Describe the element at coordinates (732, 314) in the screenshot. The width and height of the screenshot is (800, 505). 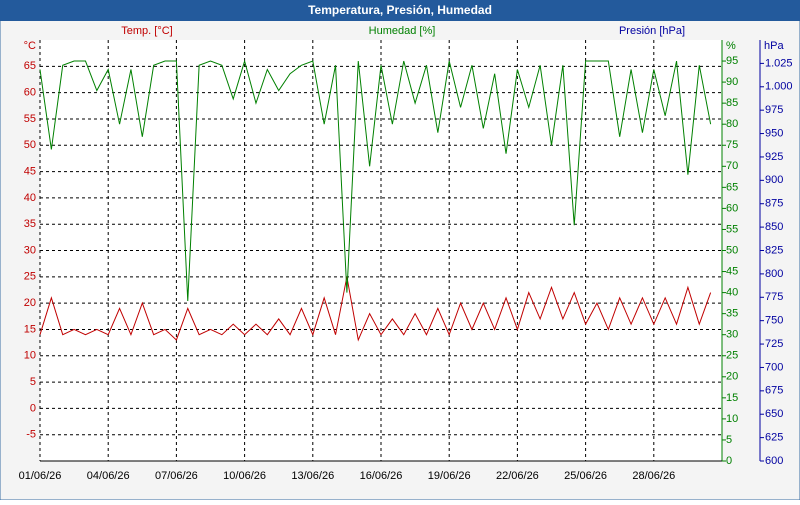
I see `y2-tick-label: 35` at that location.